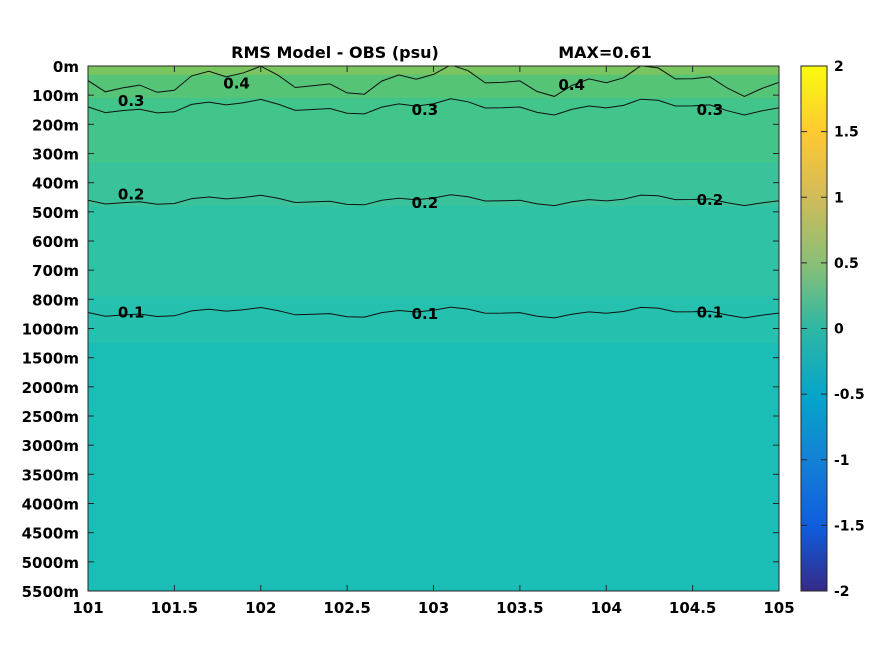 This screenshot has width=875, height=656. I want to click on colorbar-axis: 2 1.5 1 0.5 0 -0.5 -1 -1.5 -2, so click(833, 329).